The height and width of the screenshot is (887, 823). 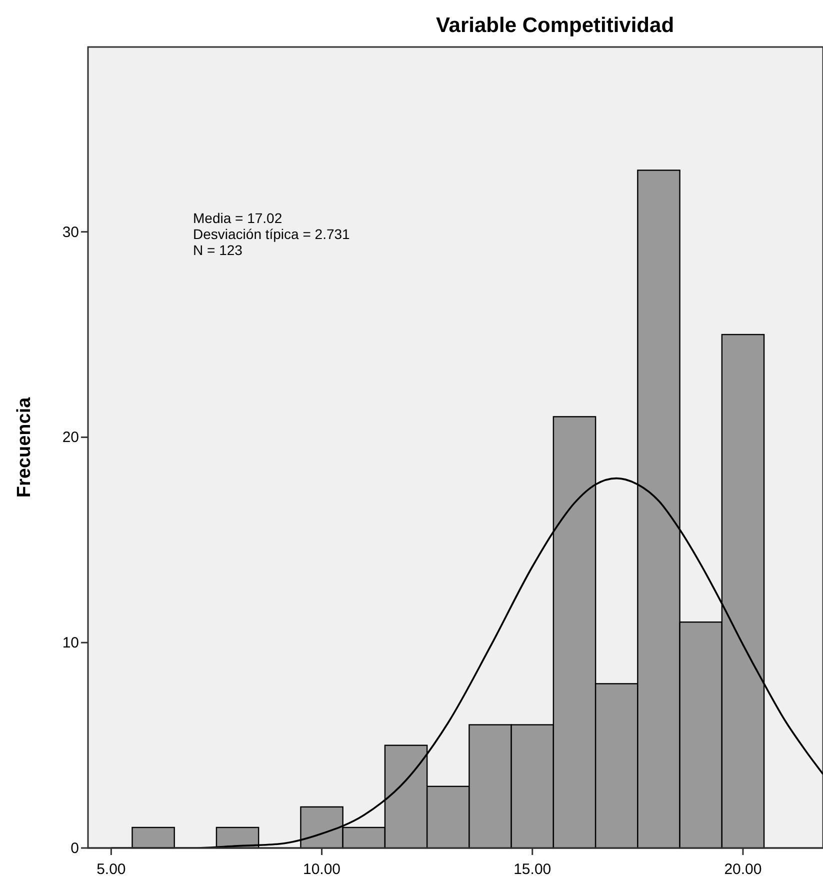 I want to click on annotation: Desviación típica = 2.731, so click(x=271, y=234).